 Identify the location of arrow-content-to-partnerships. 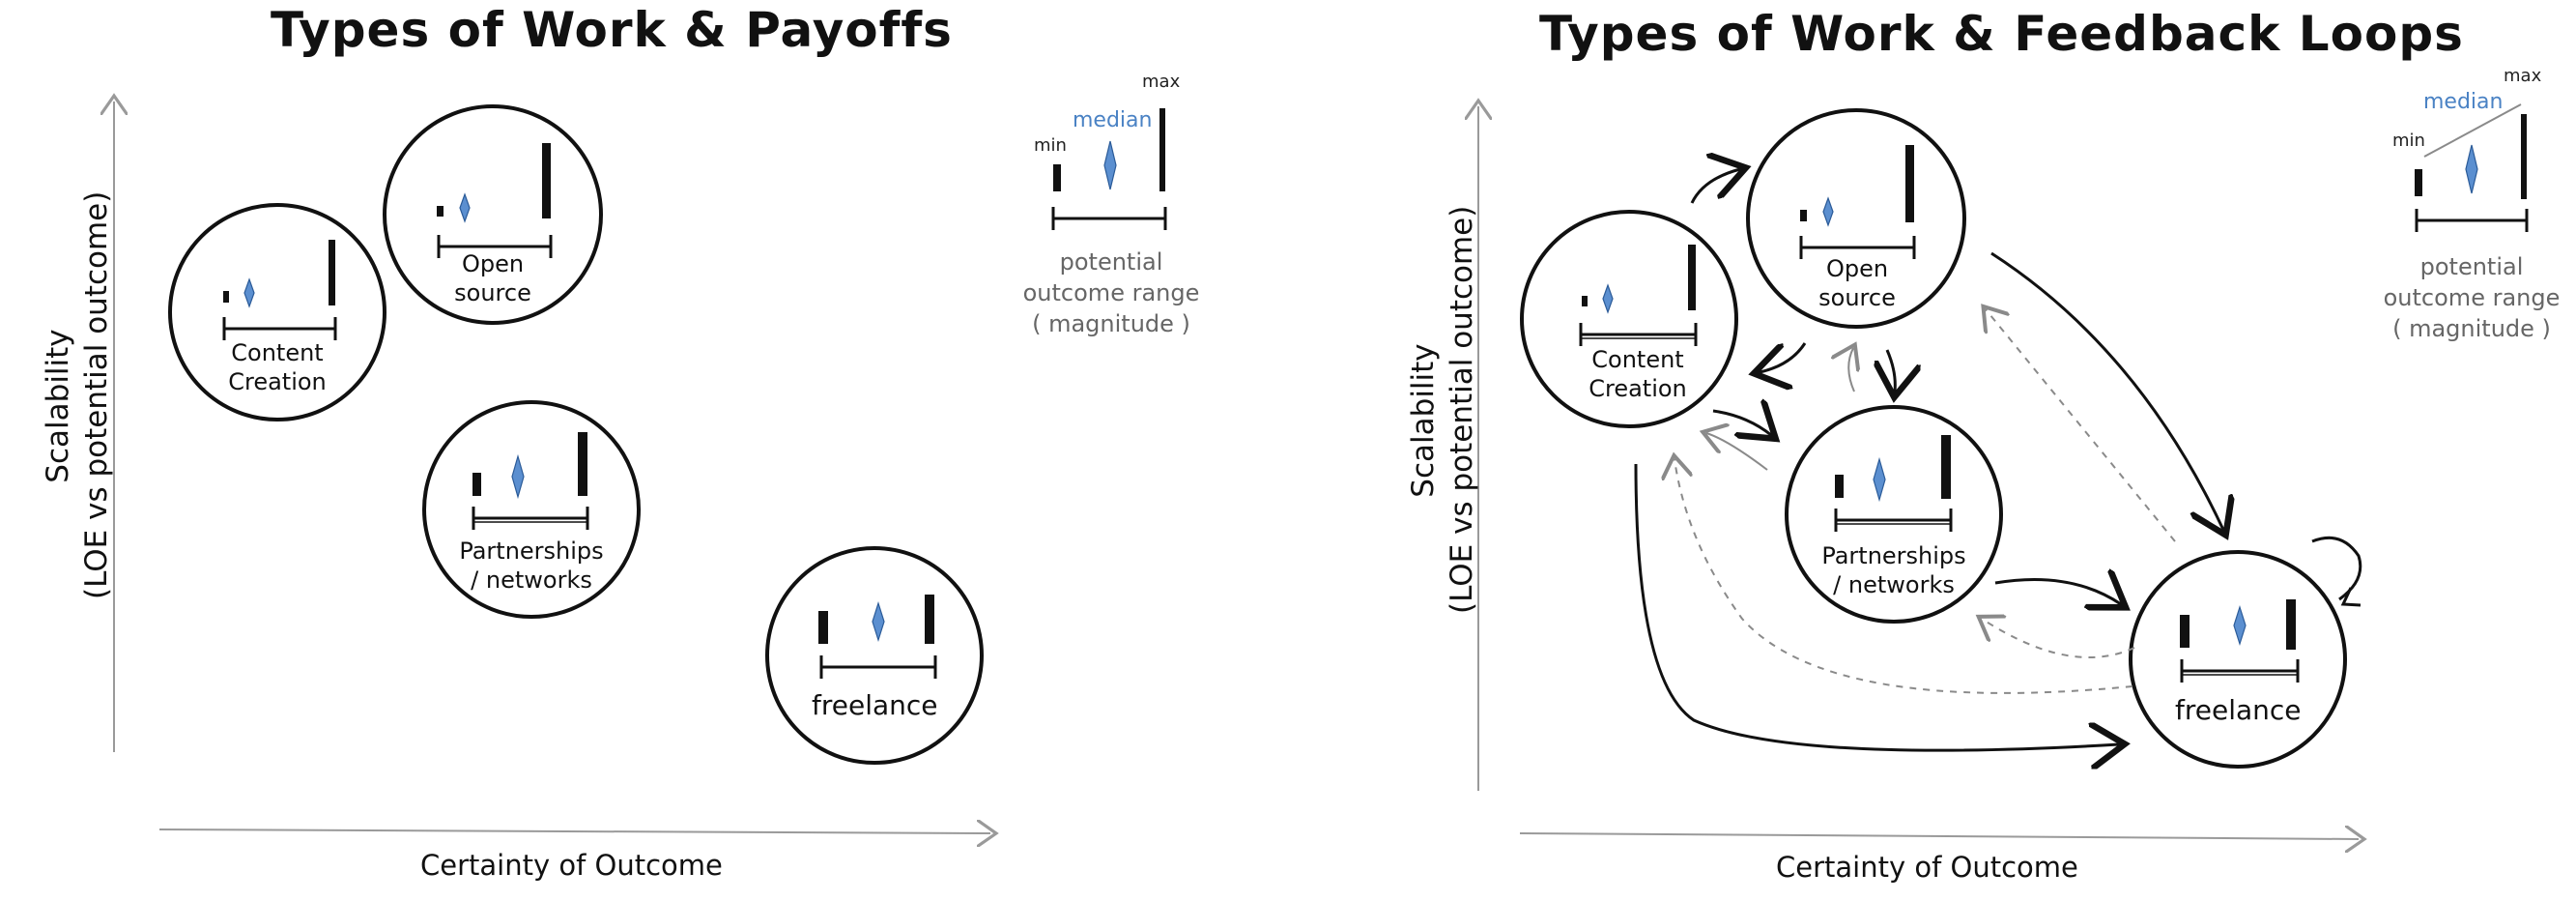
(1742, 423).